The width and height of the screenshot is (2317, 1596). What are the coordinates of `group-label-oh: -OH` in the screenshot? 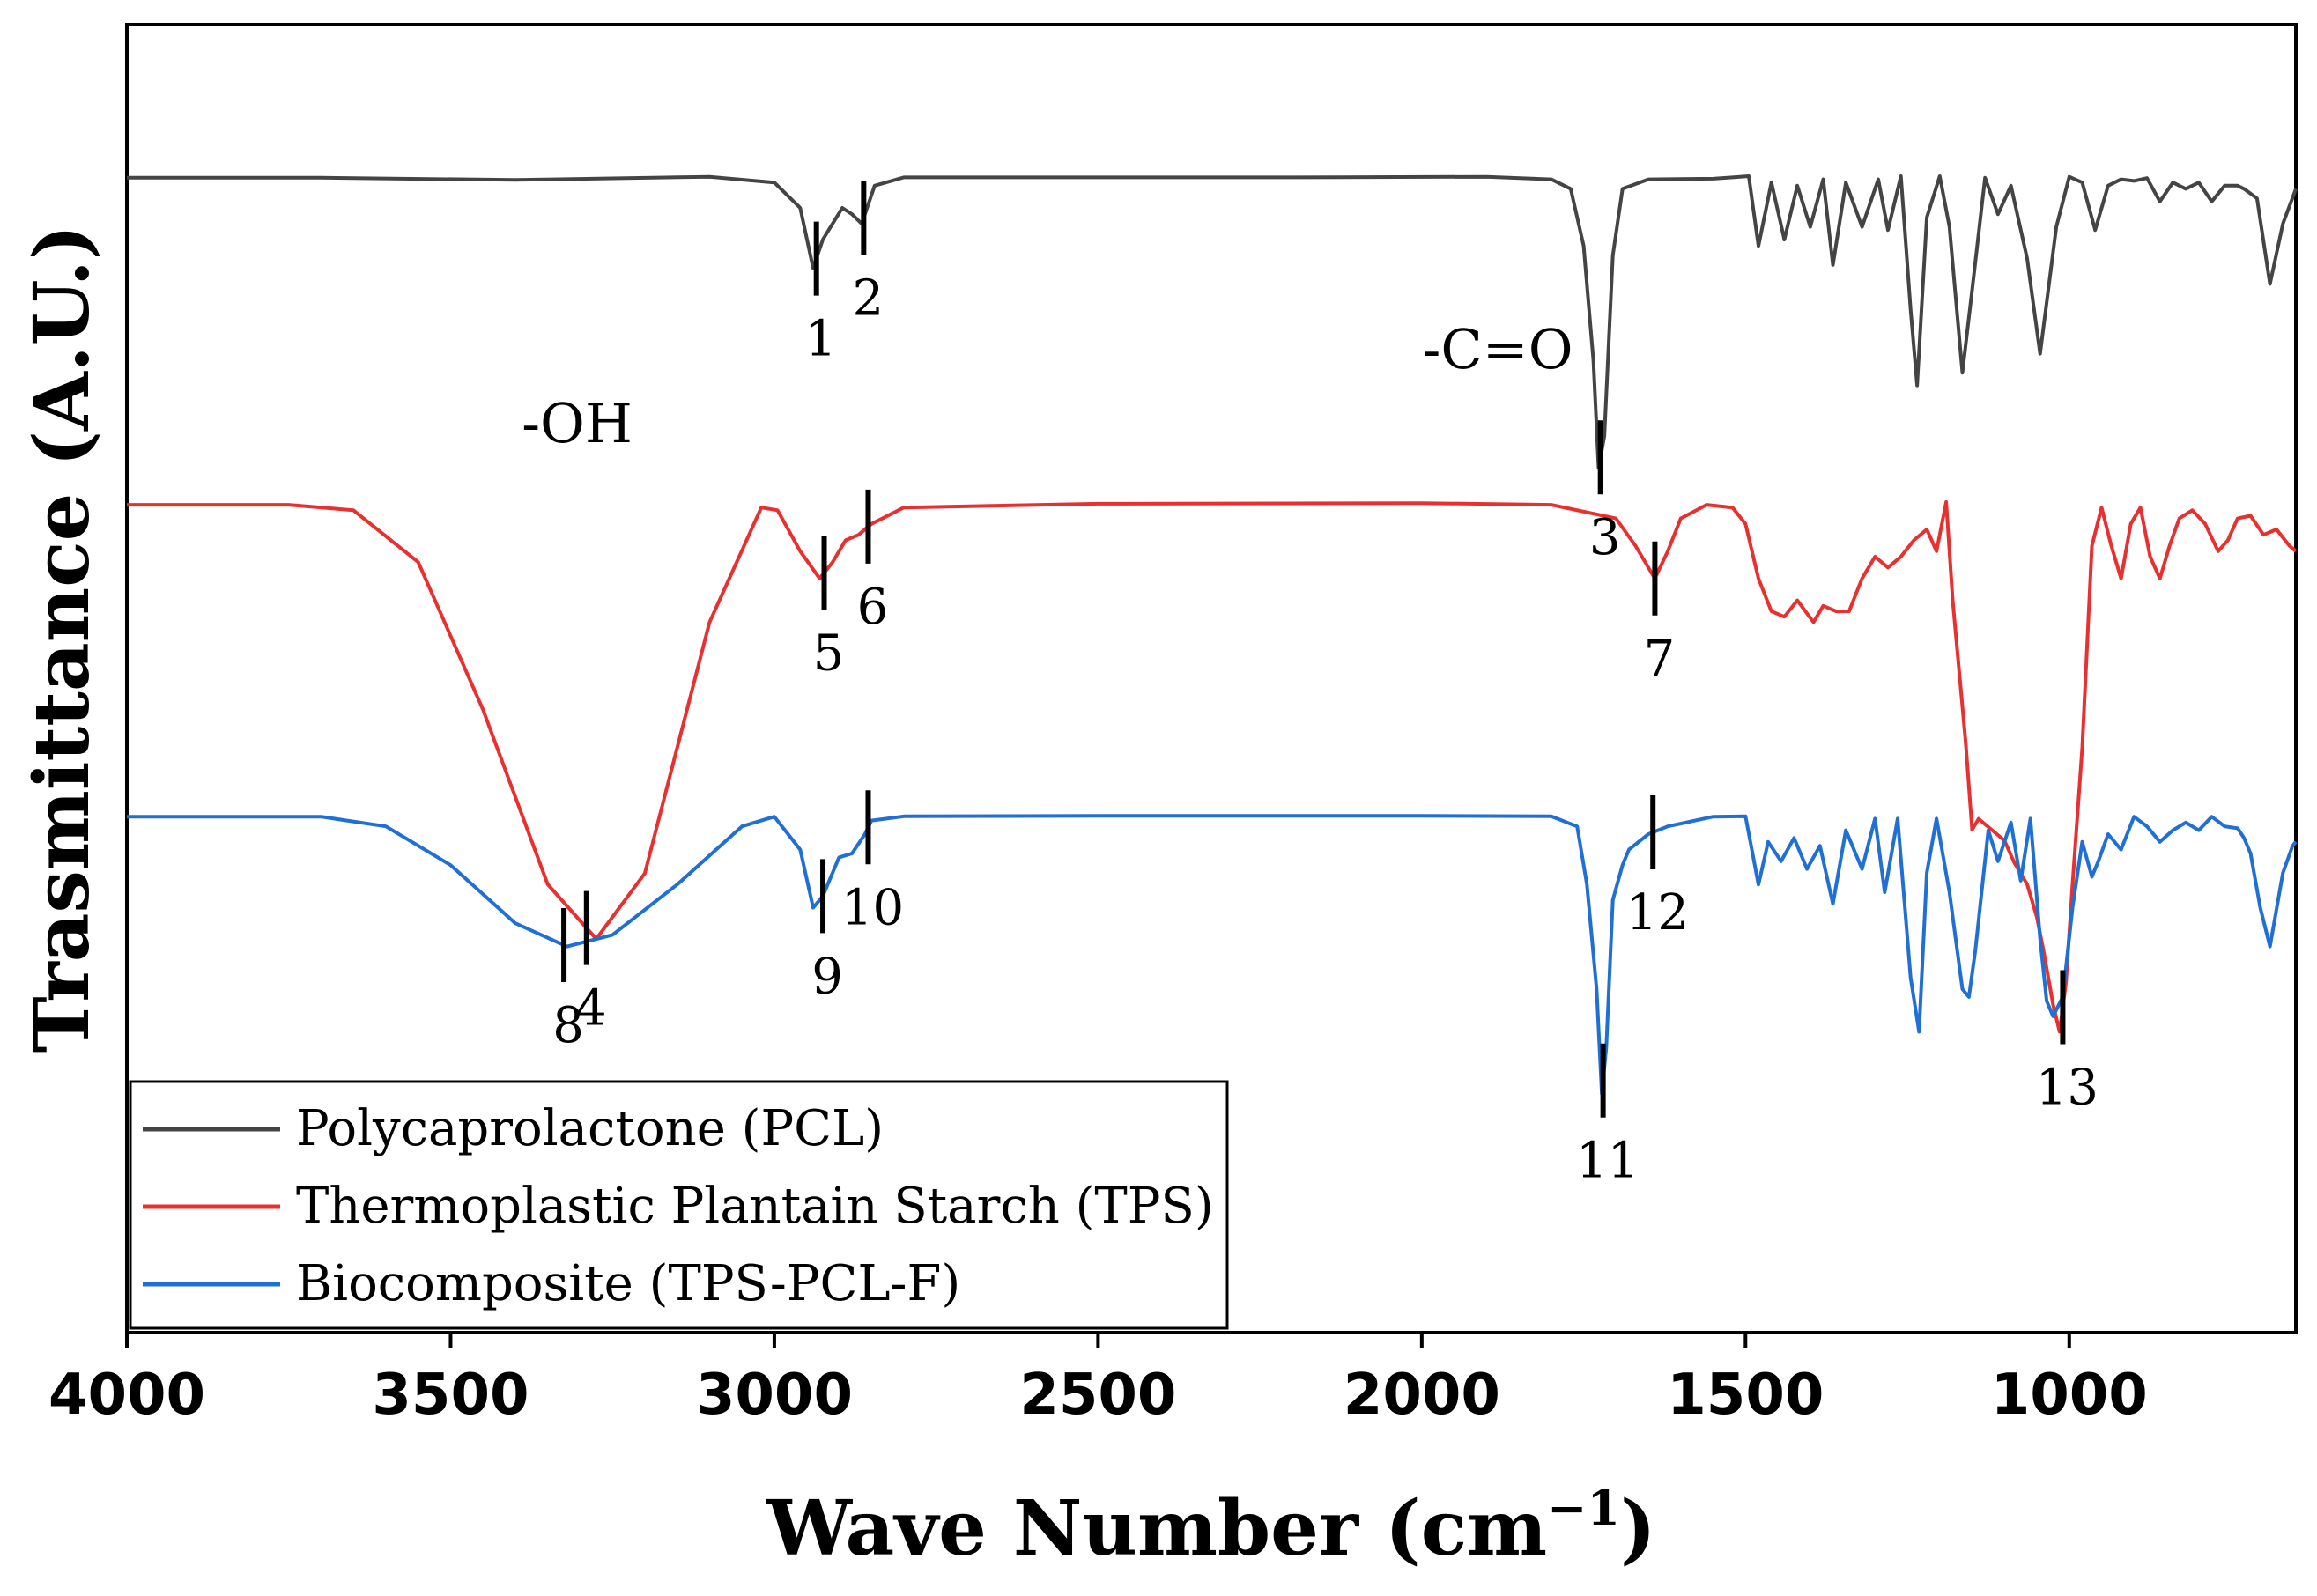 It's located at (577, 423).